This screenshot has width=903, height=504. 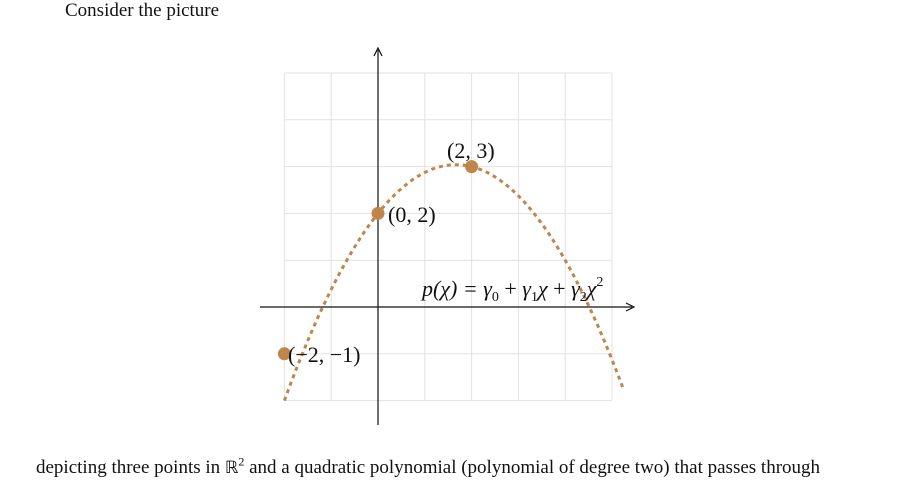 I want to click on formula-sub2: 2, so click(x=583, y=297).